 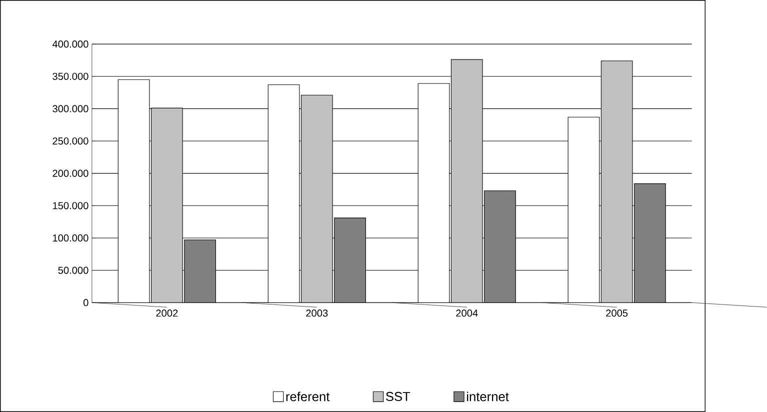 What do you see at coordinates (70, 44) in the screenshot?
I see `y-tick-label: 400.000` at bounding box center [70, 44].